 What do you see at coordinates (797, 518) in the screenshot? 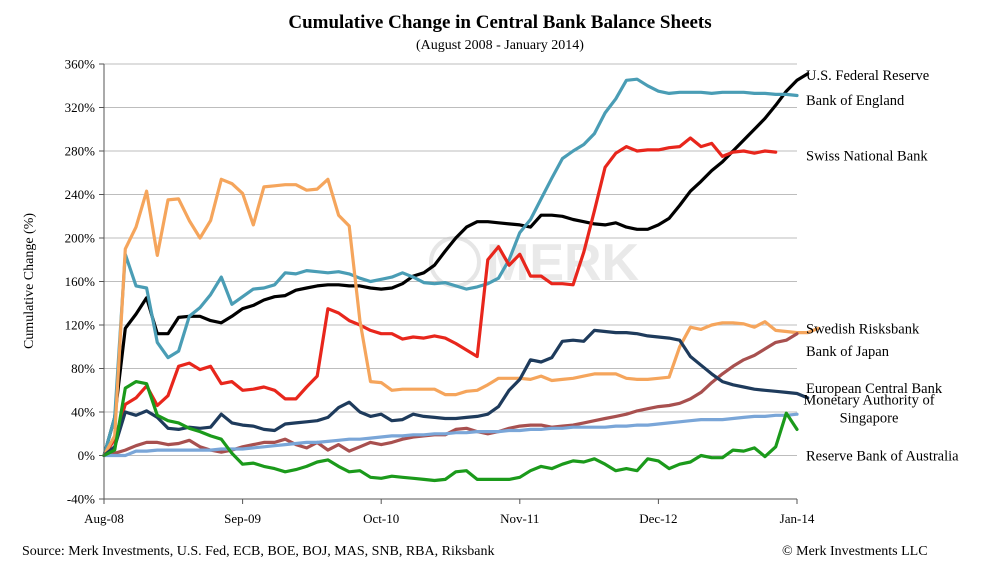
I see `x-tick-label: Jan-14` at bounding box center [797, 518].